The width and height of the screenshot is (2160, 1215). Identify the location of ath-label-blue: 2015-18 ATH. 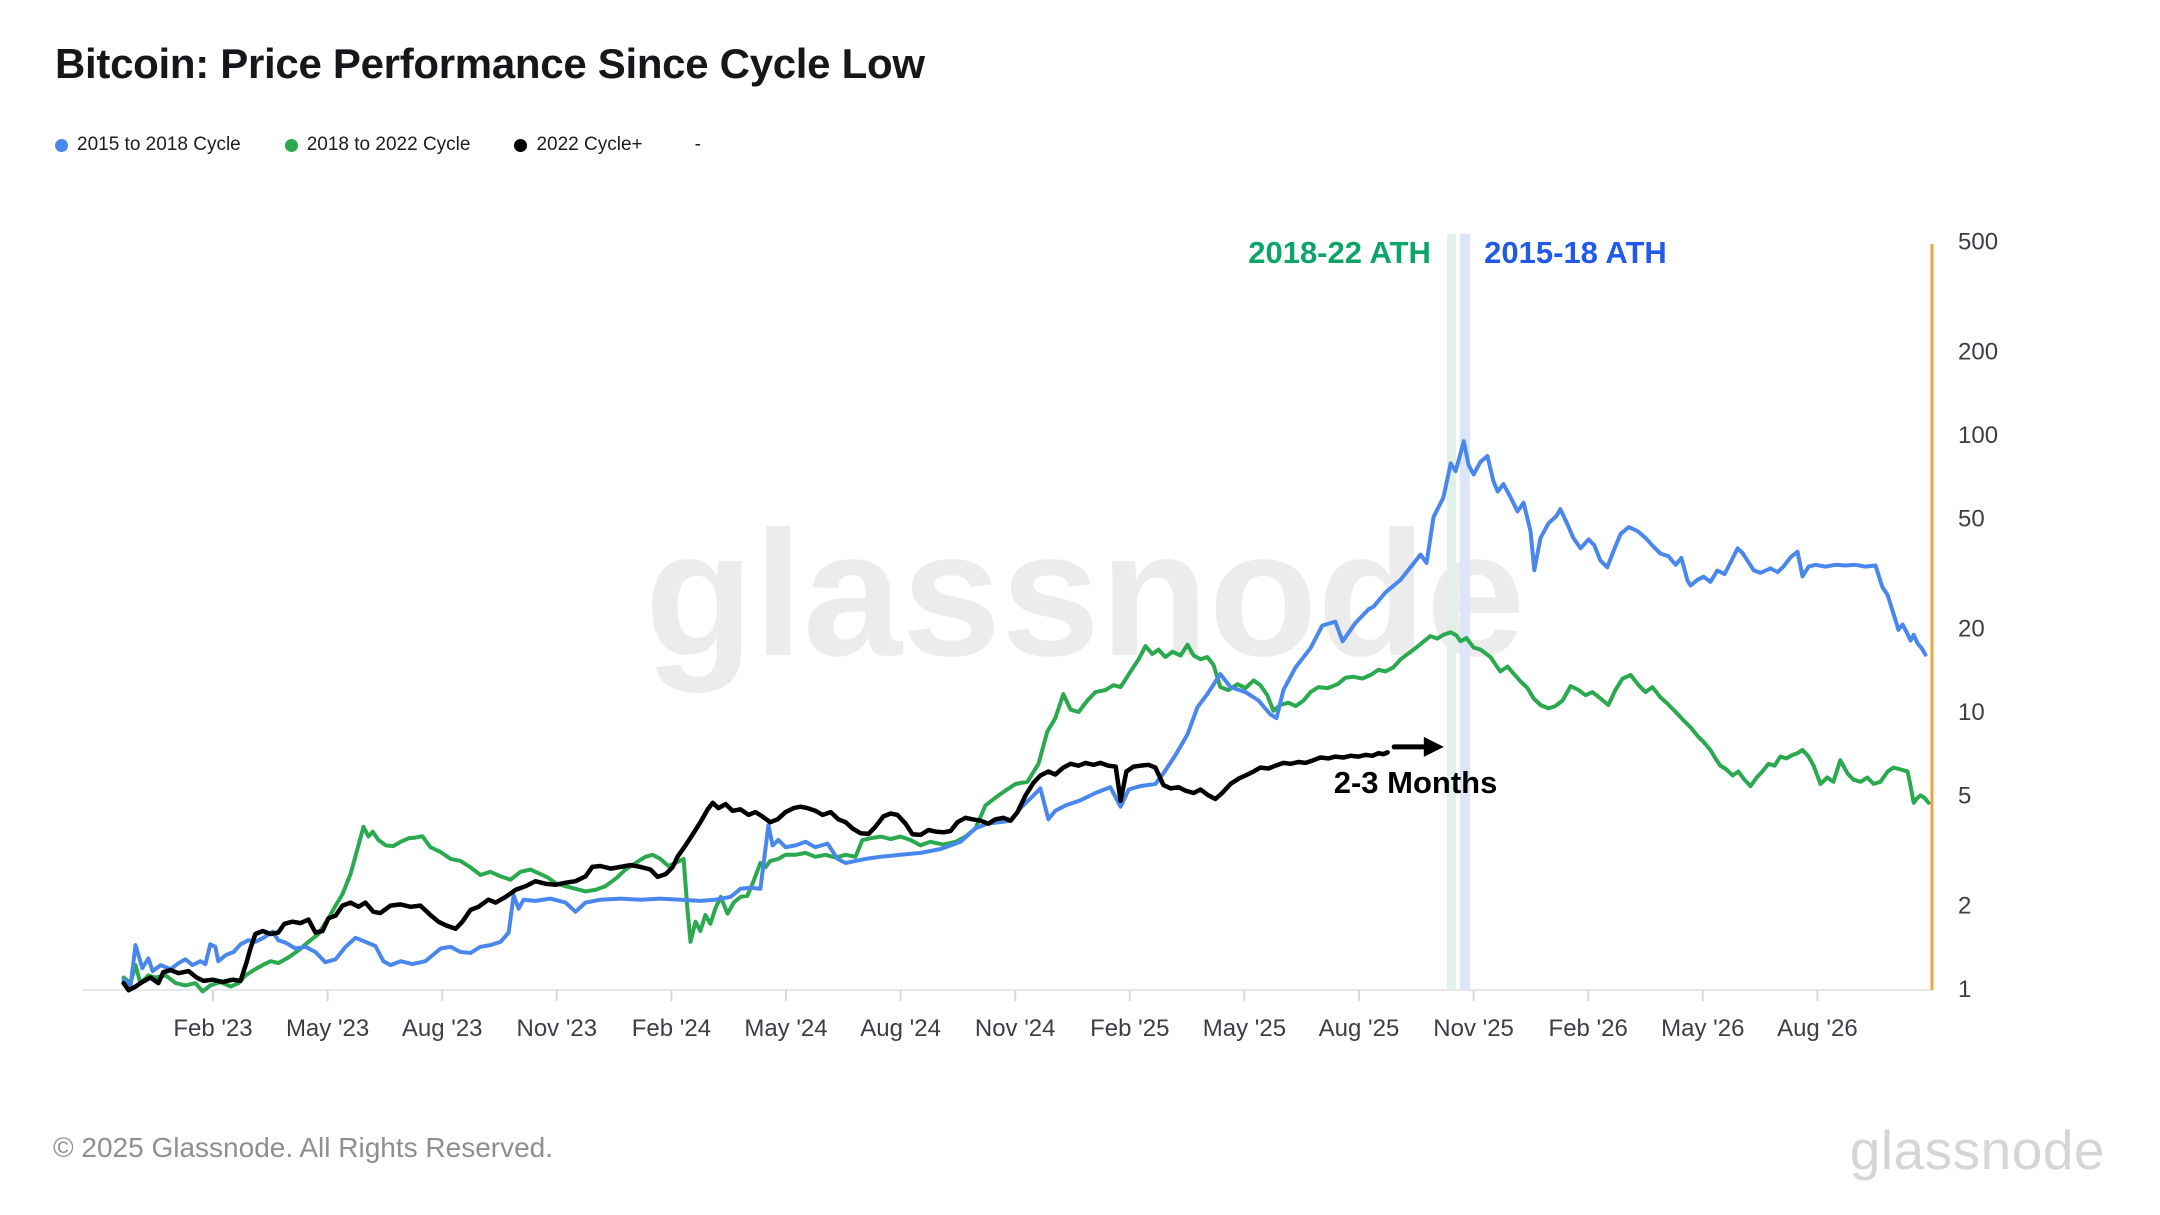
(1575, 252).